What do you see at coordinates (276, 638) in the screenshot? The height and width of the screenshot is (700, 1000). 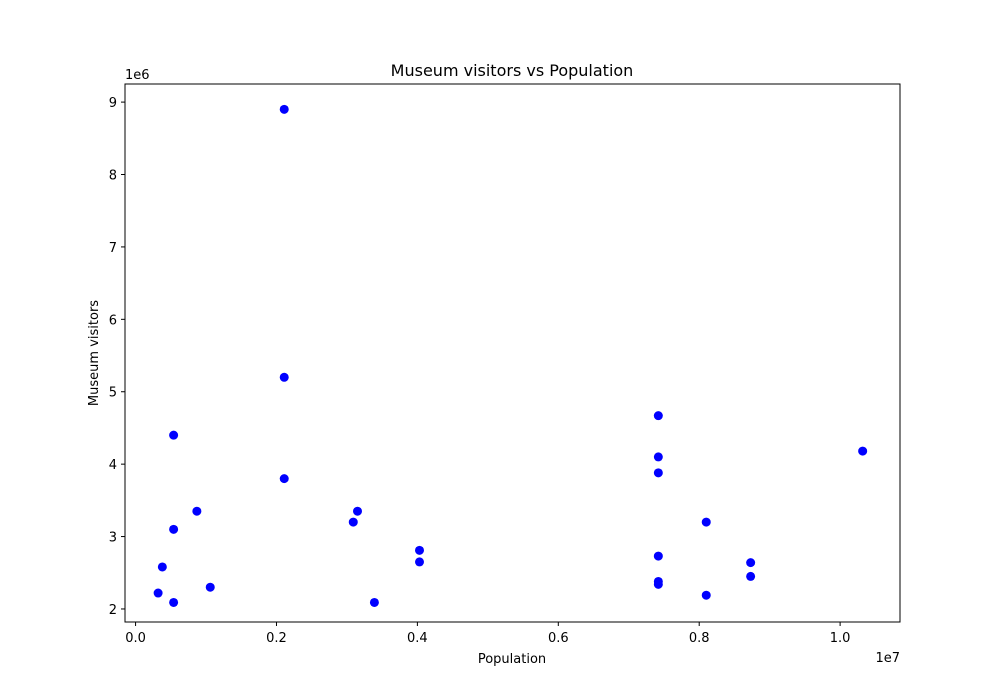 I see `x-tick-label: 0.2` at bounding box center [276, 638].